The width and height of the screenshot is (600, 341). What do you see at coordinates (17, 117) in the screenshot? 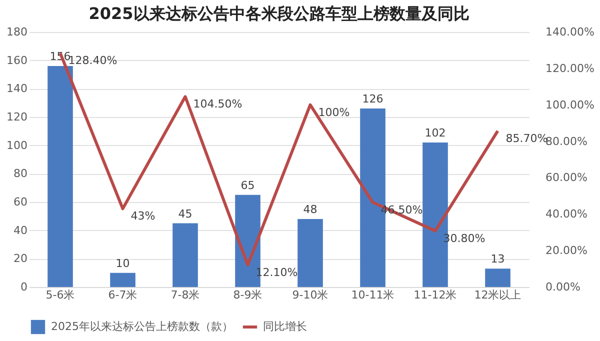
I see `y-tick-label: 120` at bounding box center [17, 117].